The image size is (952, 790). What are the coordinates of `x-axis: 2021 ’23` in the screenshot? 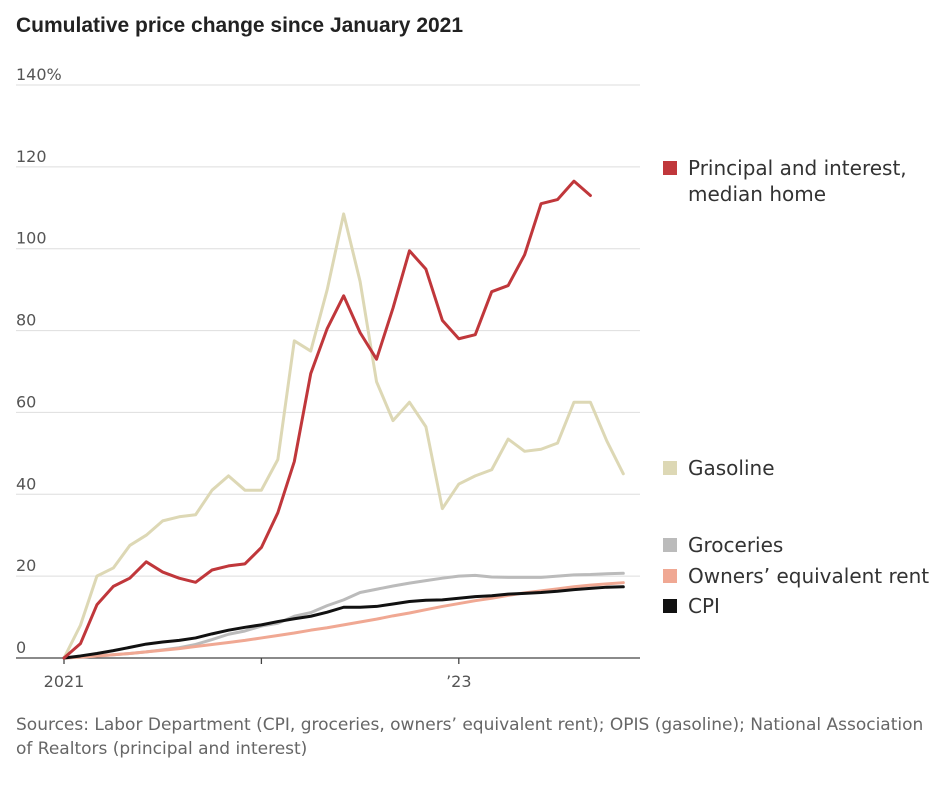 It's located at (328, 674).